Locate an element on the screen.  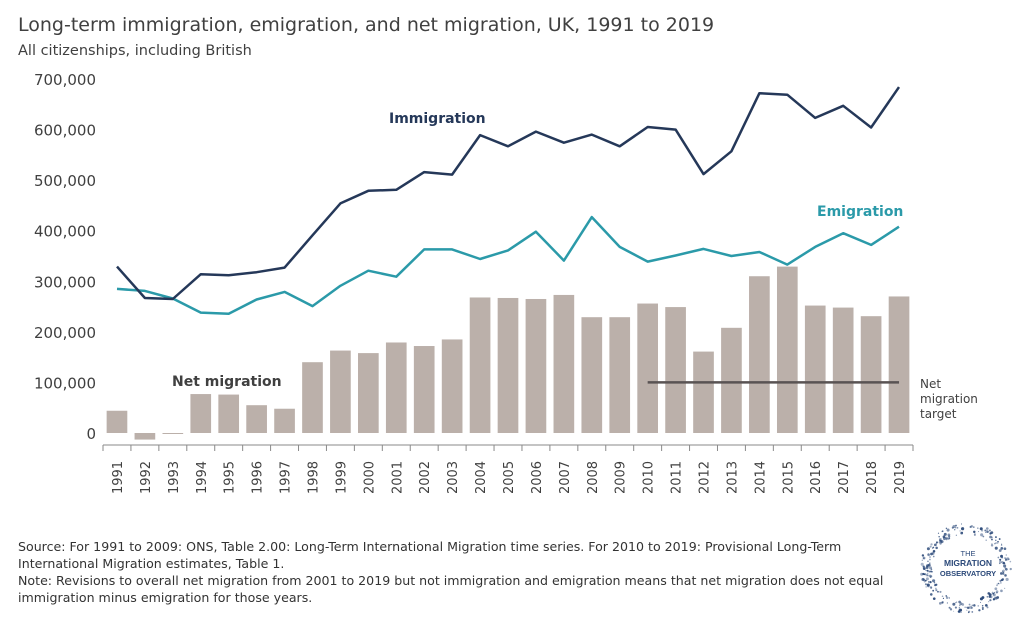
y-tick-label: 500,000 is located at coordinates (65, 181).